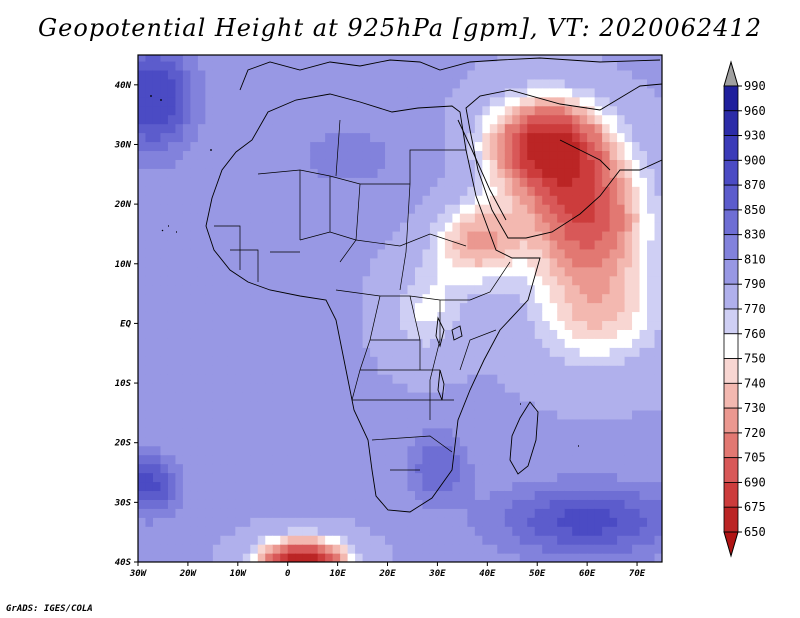 The image size is (800, 618). I want to click on lat-tick-label: 30N, so click(123, 145).